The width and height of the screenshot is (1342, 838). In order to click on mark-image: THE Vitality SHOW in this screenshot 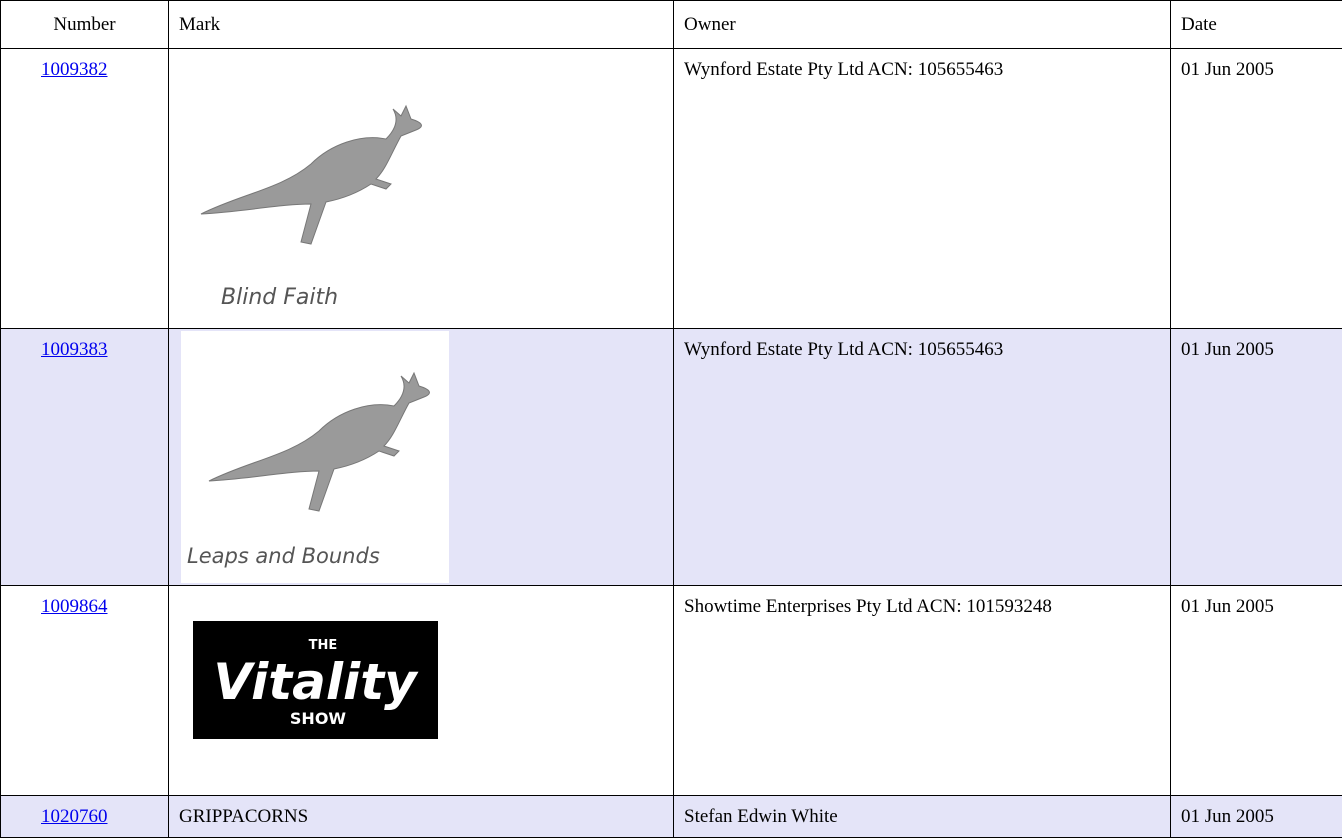, I will do `click(323, 701)`.